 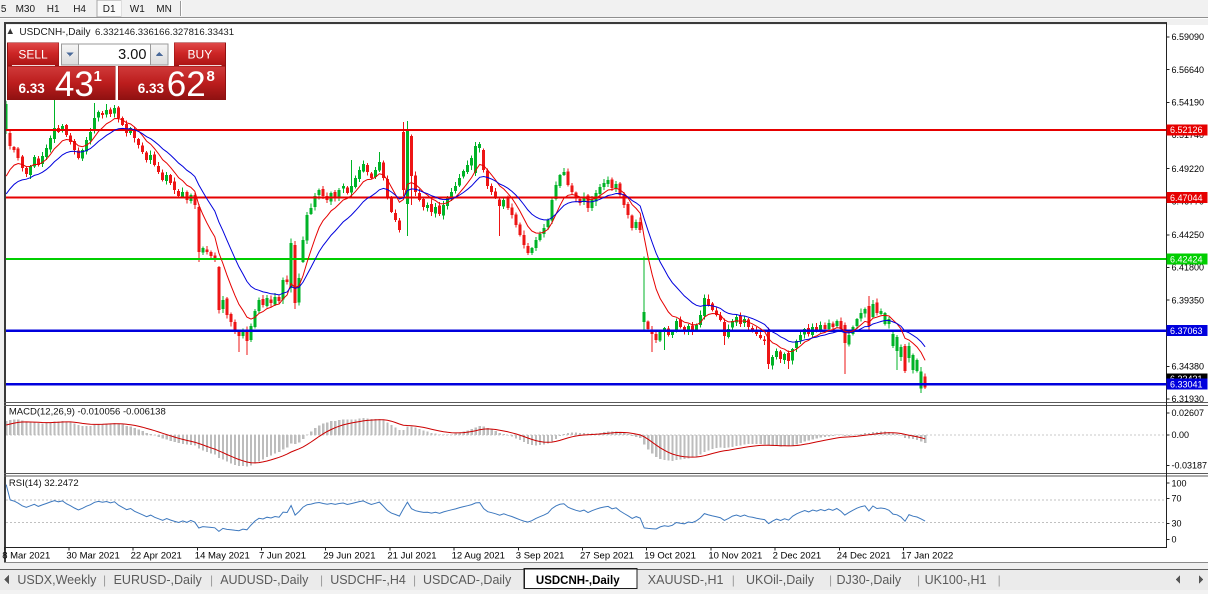 What do you see at coordinates (186, 84) in the screenshot?
I see `svg-text: 62` at bounding box center [186, 84].